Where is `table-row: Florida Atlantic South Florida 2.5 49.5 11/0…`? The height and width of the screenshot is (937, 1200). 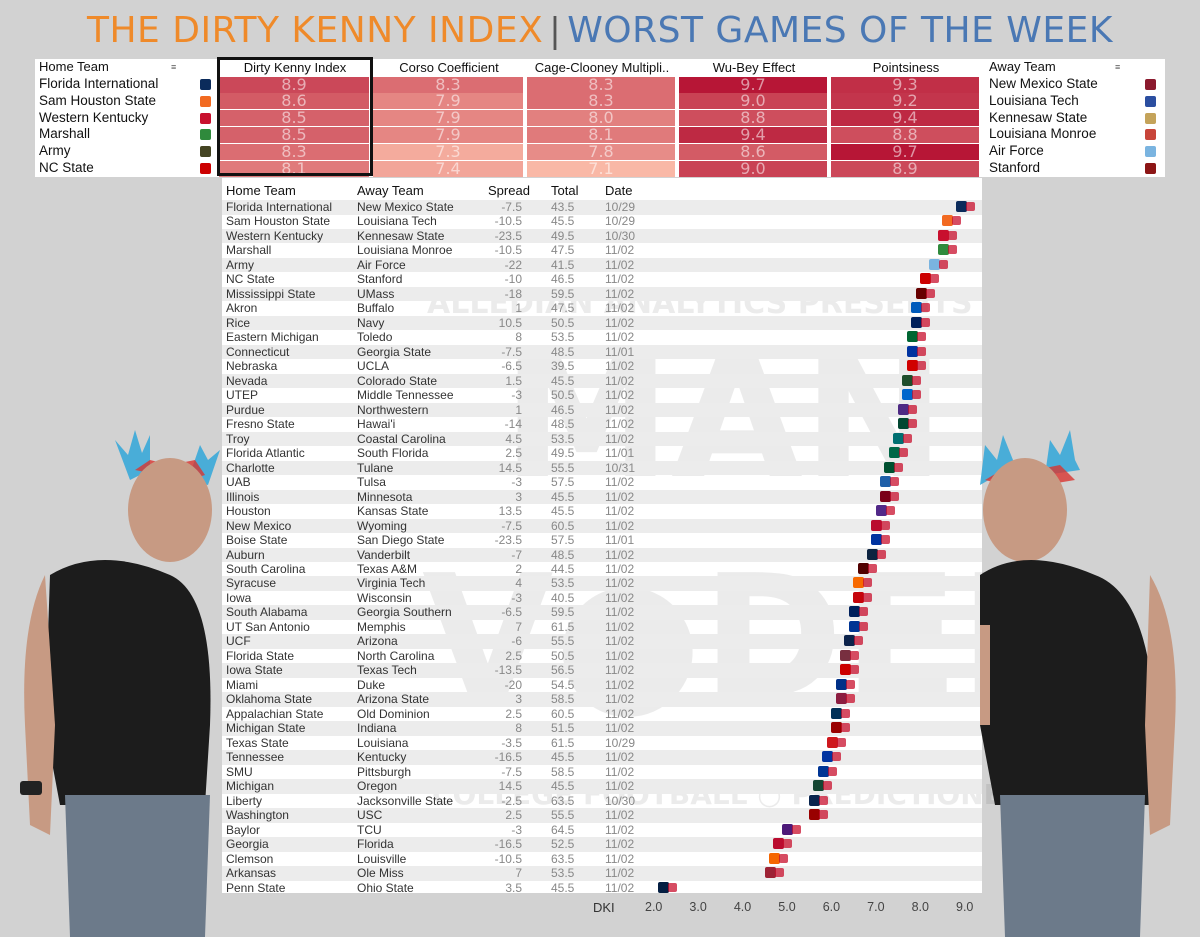 table-row: Florida Atlantic South Florida 2.5 49.5 11/0… is located at coordinates (602, 453).